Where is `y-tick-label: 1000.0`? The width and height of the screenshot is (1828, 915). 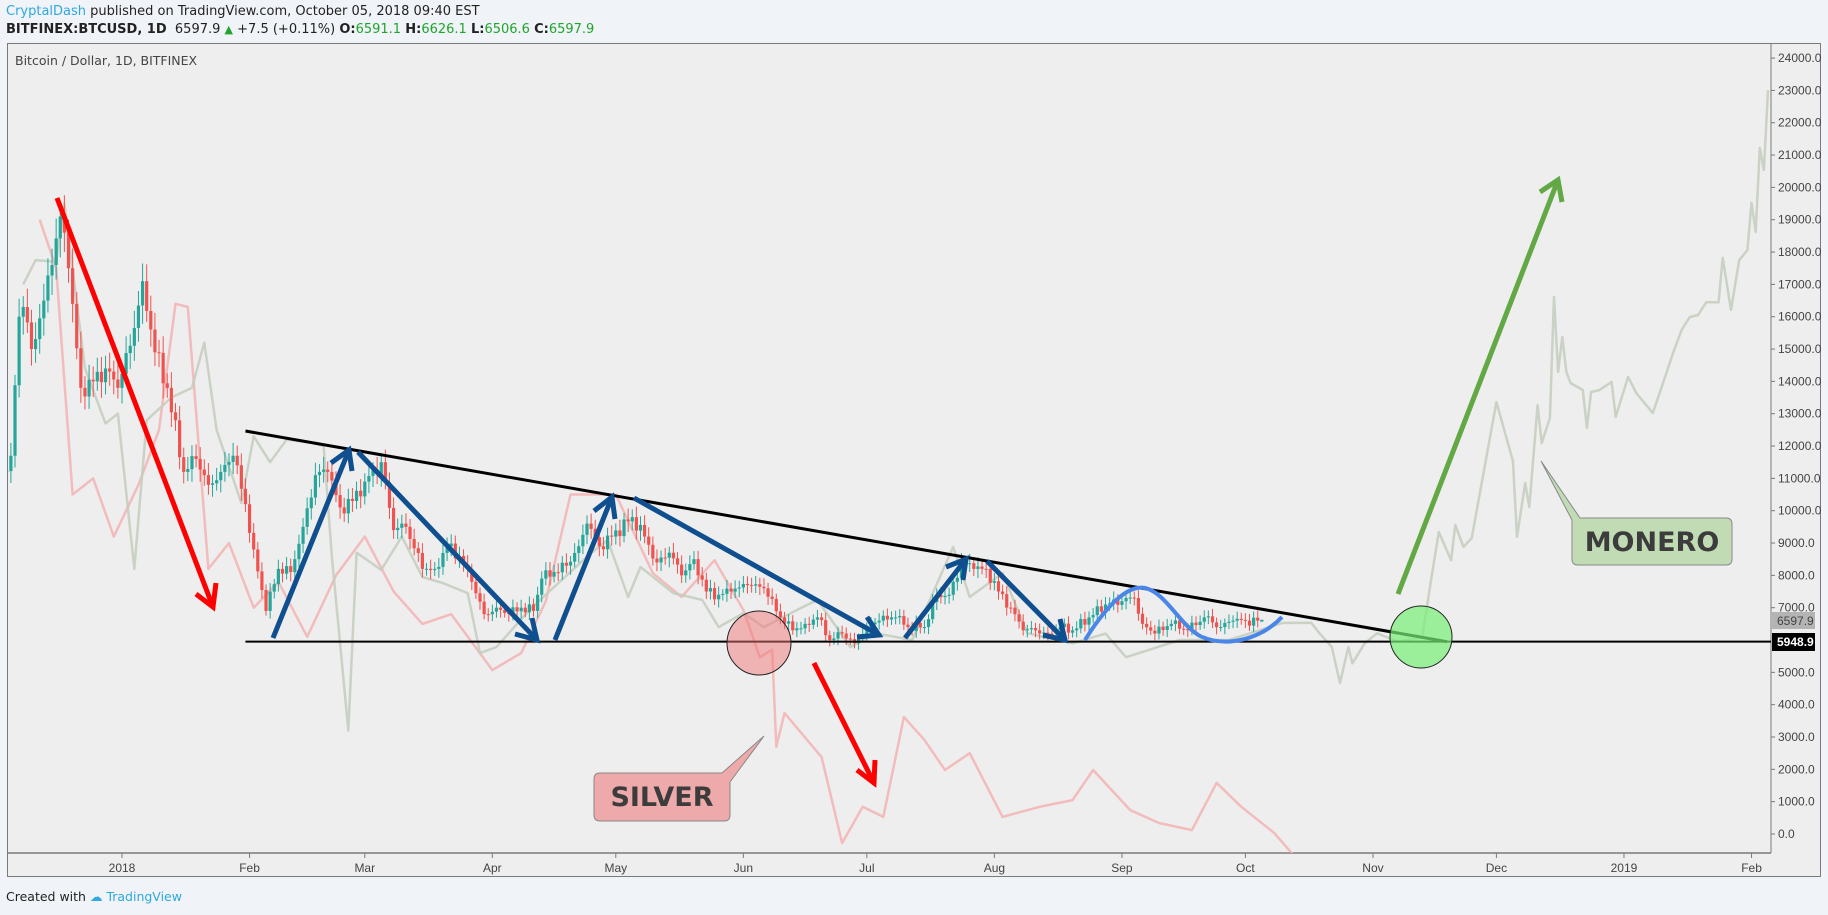 y-tick-label: 1000.0 is located at coordinates (1796, 802).